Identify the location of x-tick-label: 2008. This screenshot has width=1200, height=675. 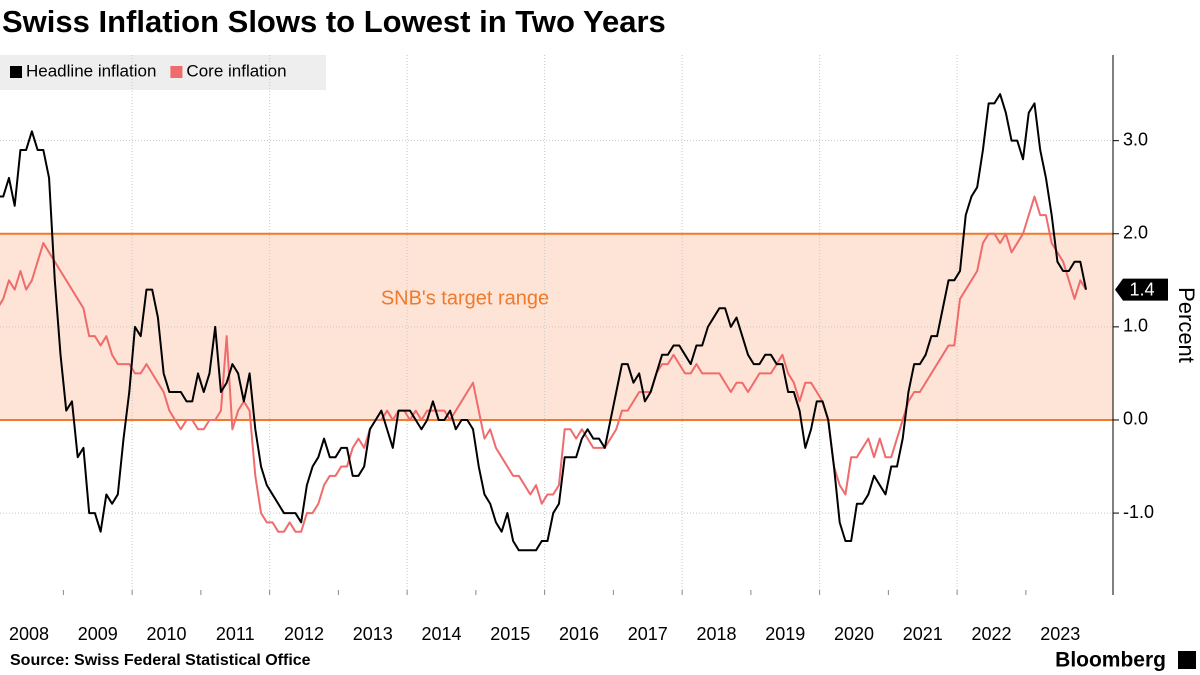
(29, 634).